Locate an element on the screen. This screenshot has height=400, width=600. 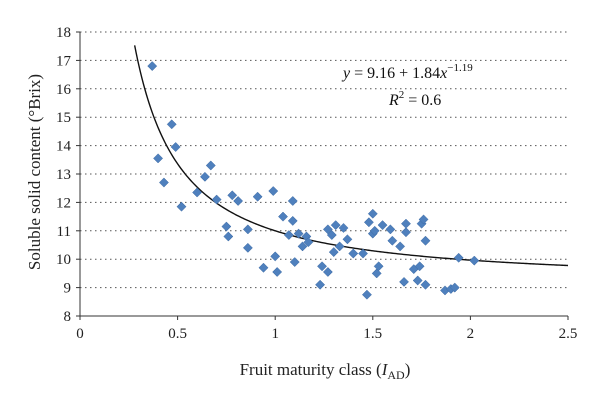
equation-exponent: −1.19 is located at coordinates (460, 68).